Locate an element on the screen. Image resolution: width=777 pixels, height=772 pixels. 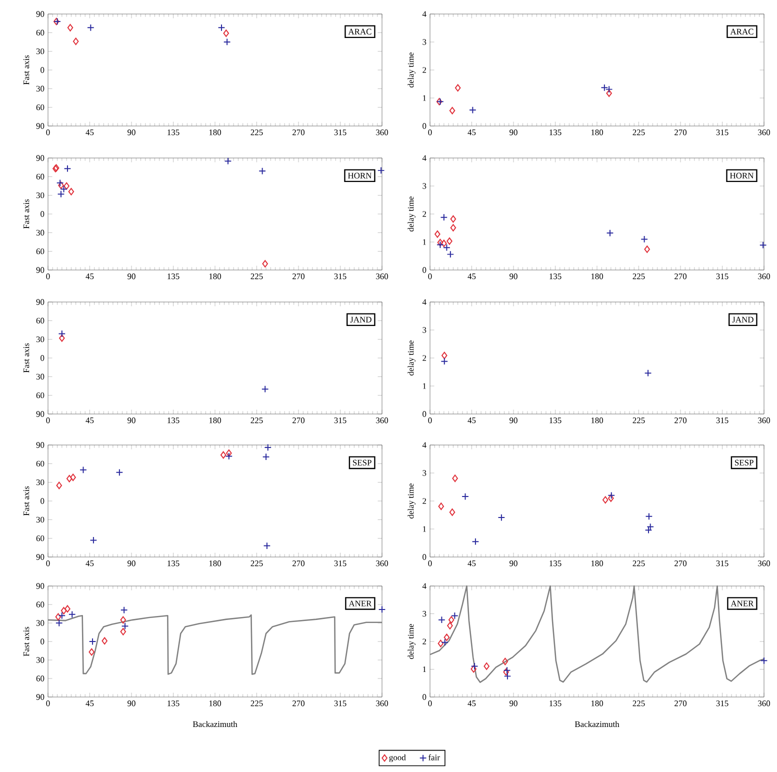
y-tick-label: 4 is located at coordinates (424, 302).